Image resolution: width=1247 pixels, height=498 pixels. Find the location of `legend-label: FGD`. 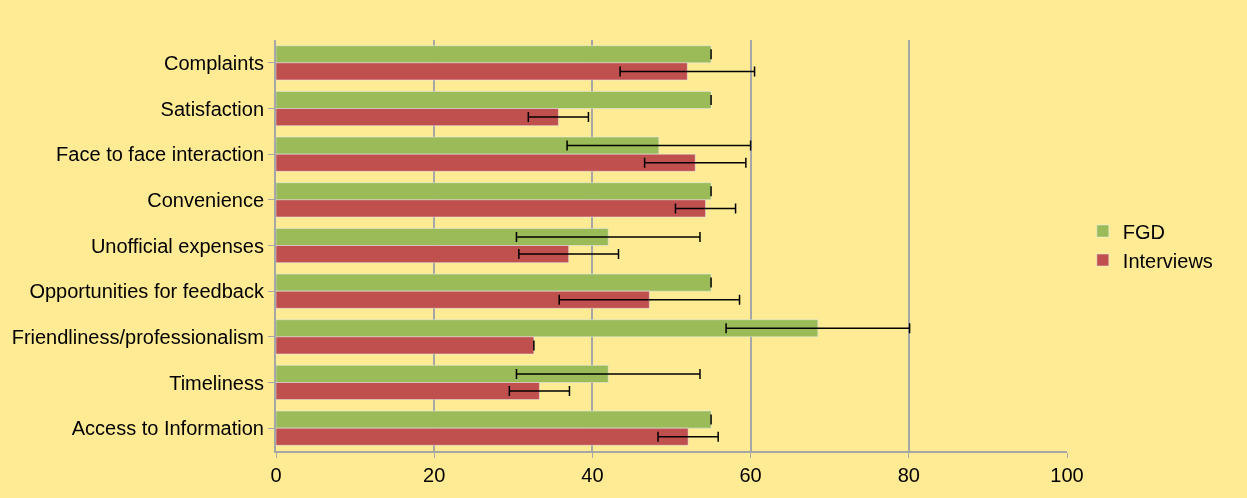

legend-label: FGD is located at coordinates (1144, 231).